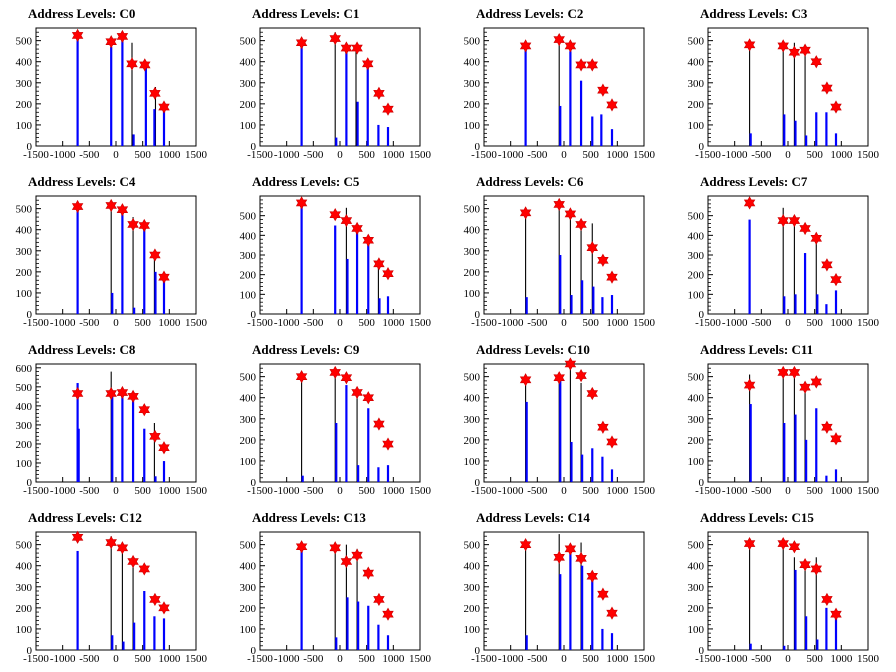  Describe the element at coordinates (24, 369) in the screenshot. I see `y-tick-label: 600` at that location.